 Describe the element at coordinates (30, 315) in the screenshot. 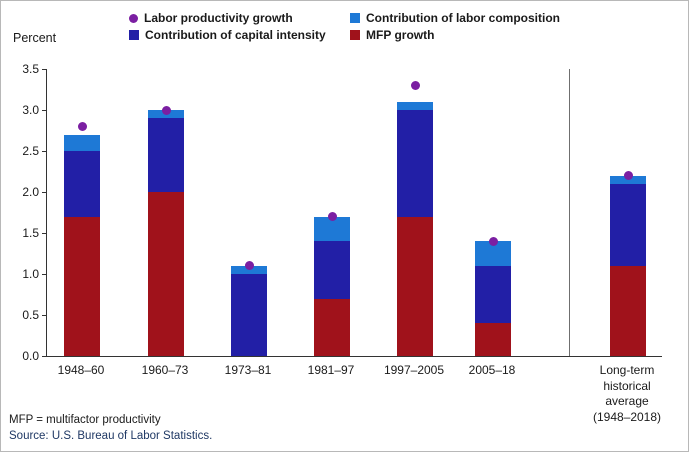

I see `y-axis-tick-label: 0.5` at that location.